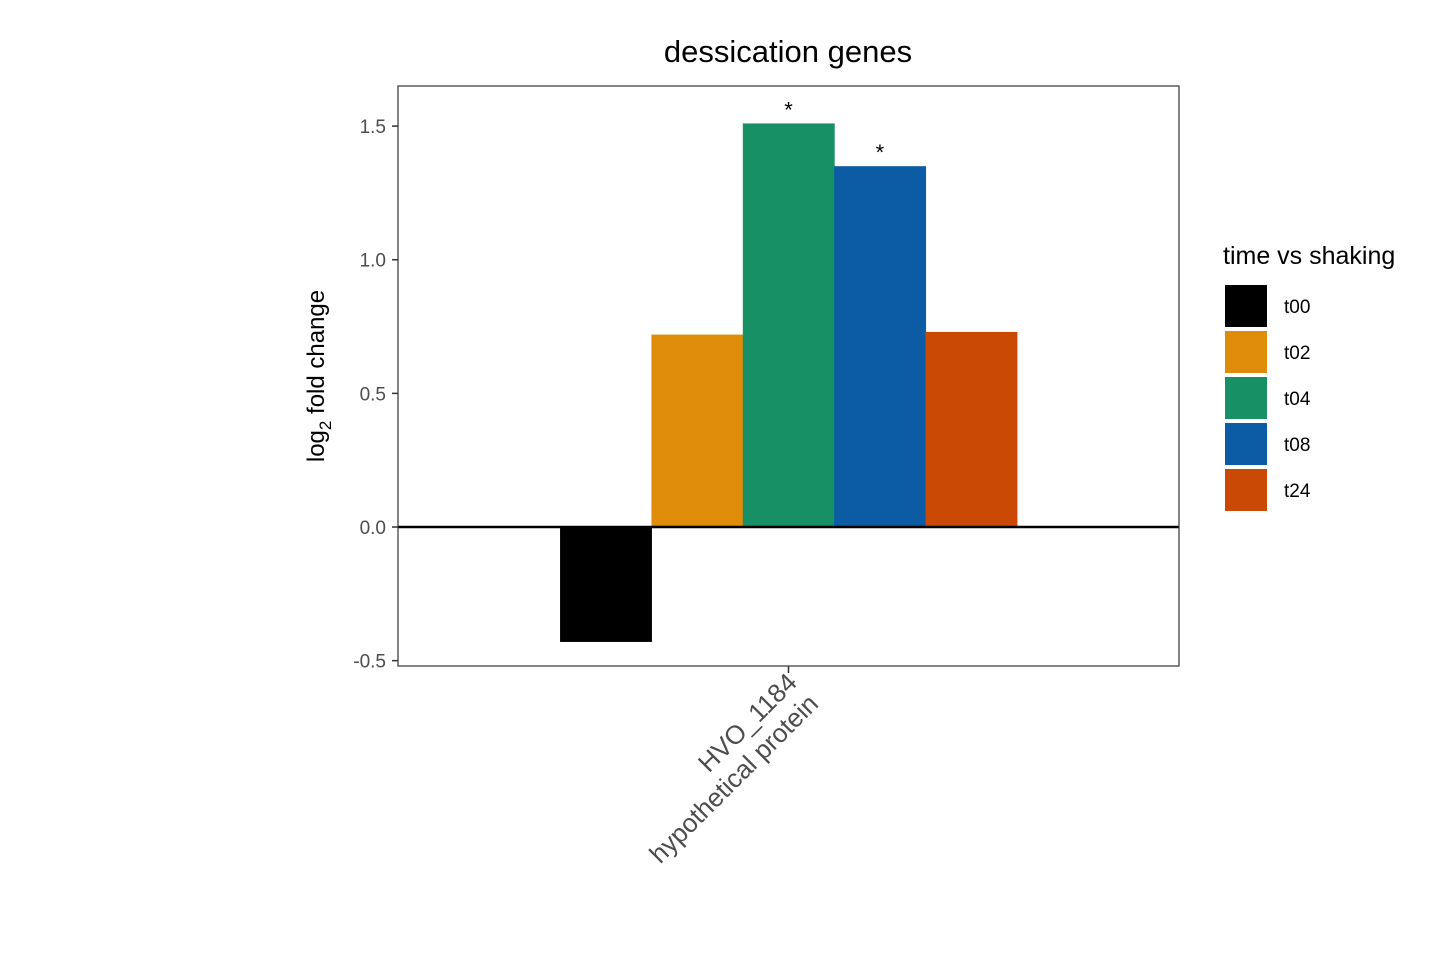  I want to click on legend-label-t08: t08, so click(1297, 445).